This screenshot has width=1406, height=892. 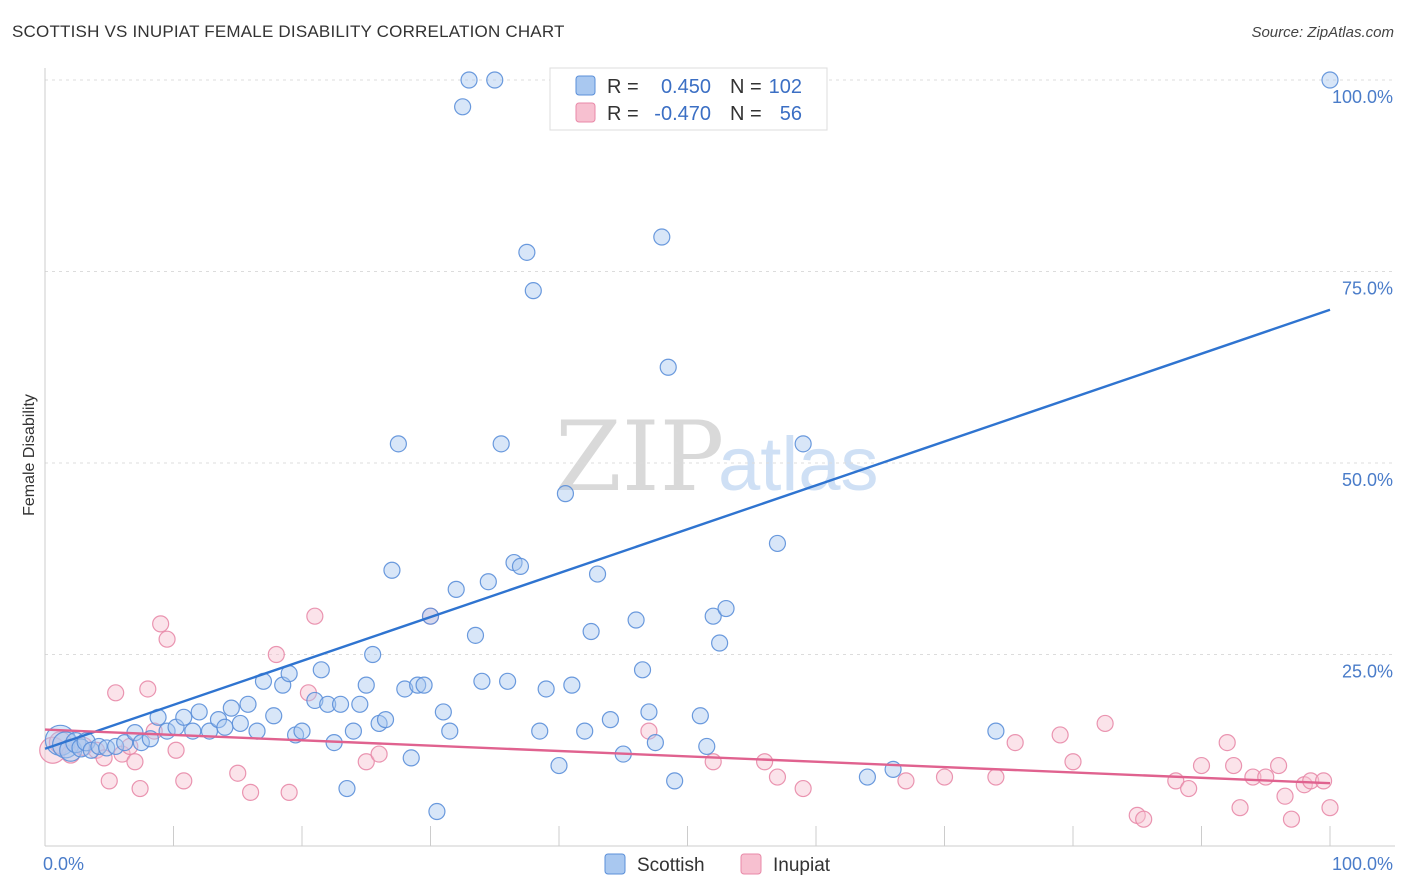 What do you see at coordinates (1367, 672) in the screenshot?
I see `y-tick-label: 25.0%` at bounding box center [1367, 672].